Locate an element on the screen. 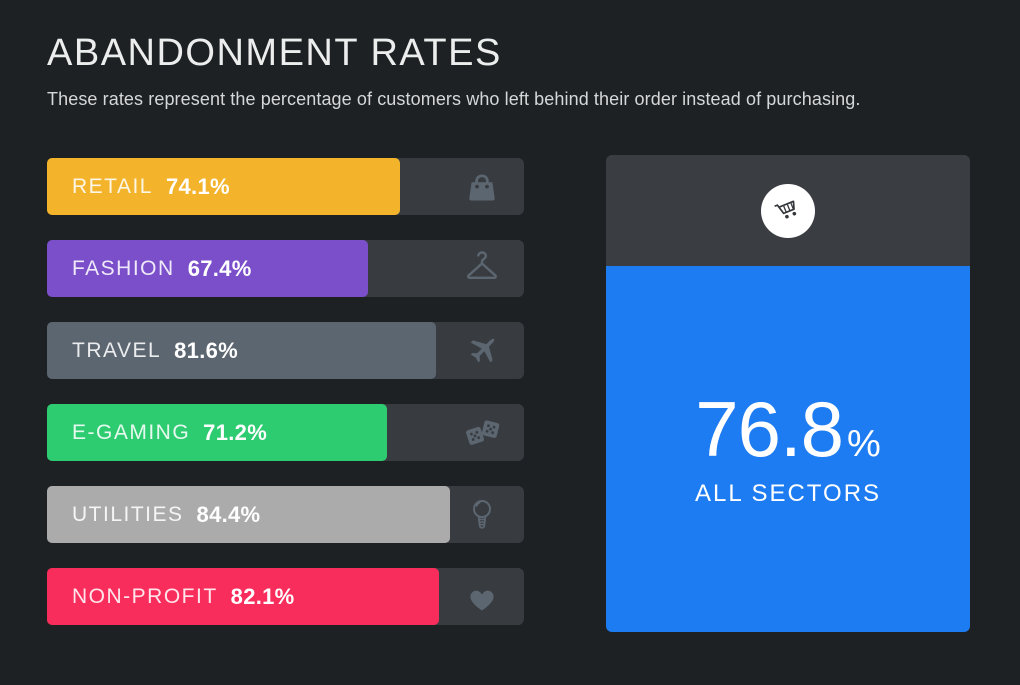 Image resolution: width=1020 pixels, height=685 pixels. bar-value: 82.1% is located at coordinates (262, 596).